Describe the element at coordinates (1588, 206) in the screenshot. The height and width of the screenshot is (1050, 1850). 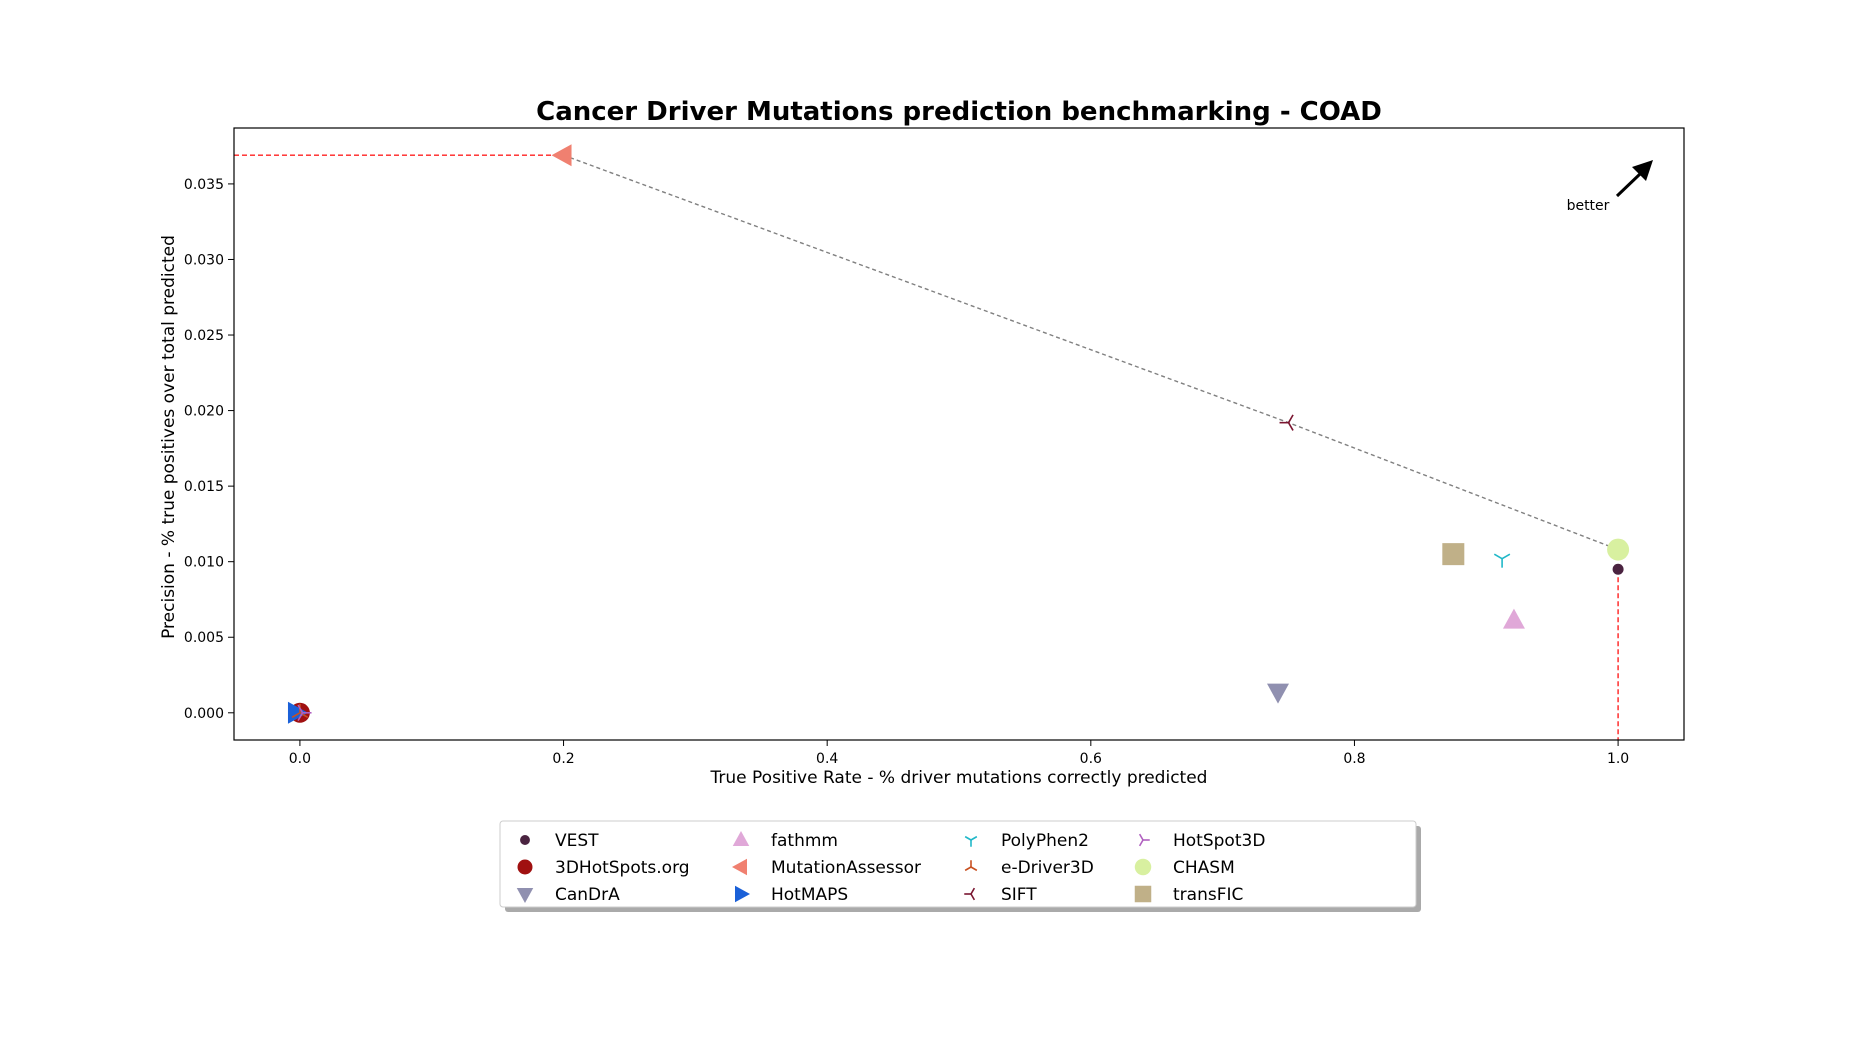
I see `better-label: better` at that location.